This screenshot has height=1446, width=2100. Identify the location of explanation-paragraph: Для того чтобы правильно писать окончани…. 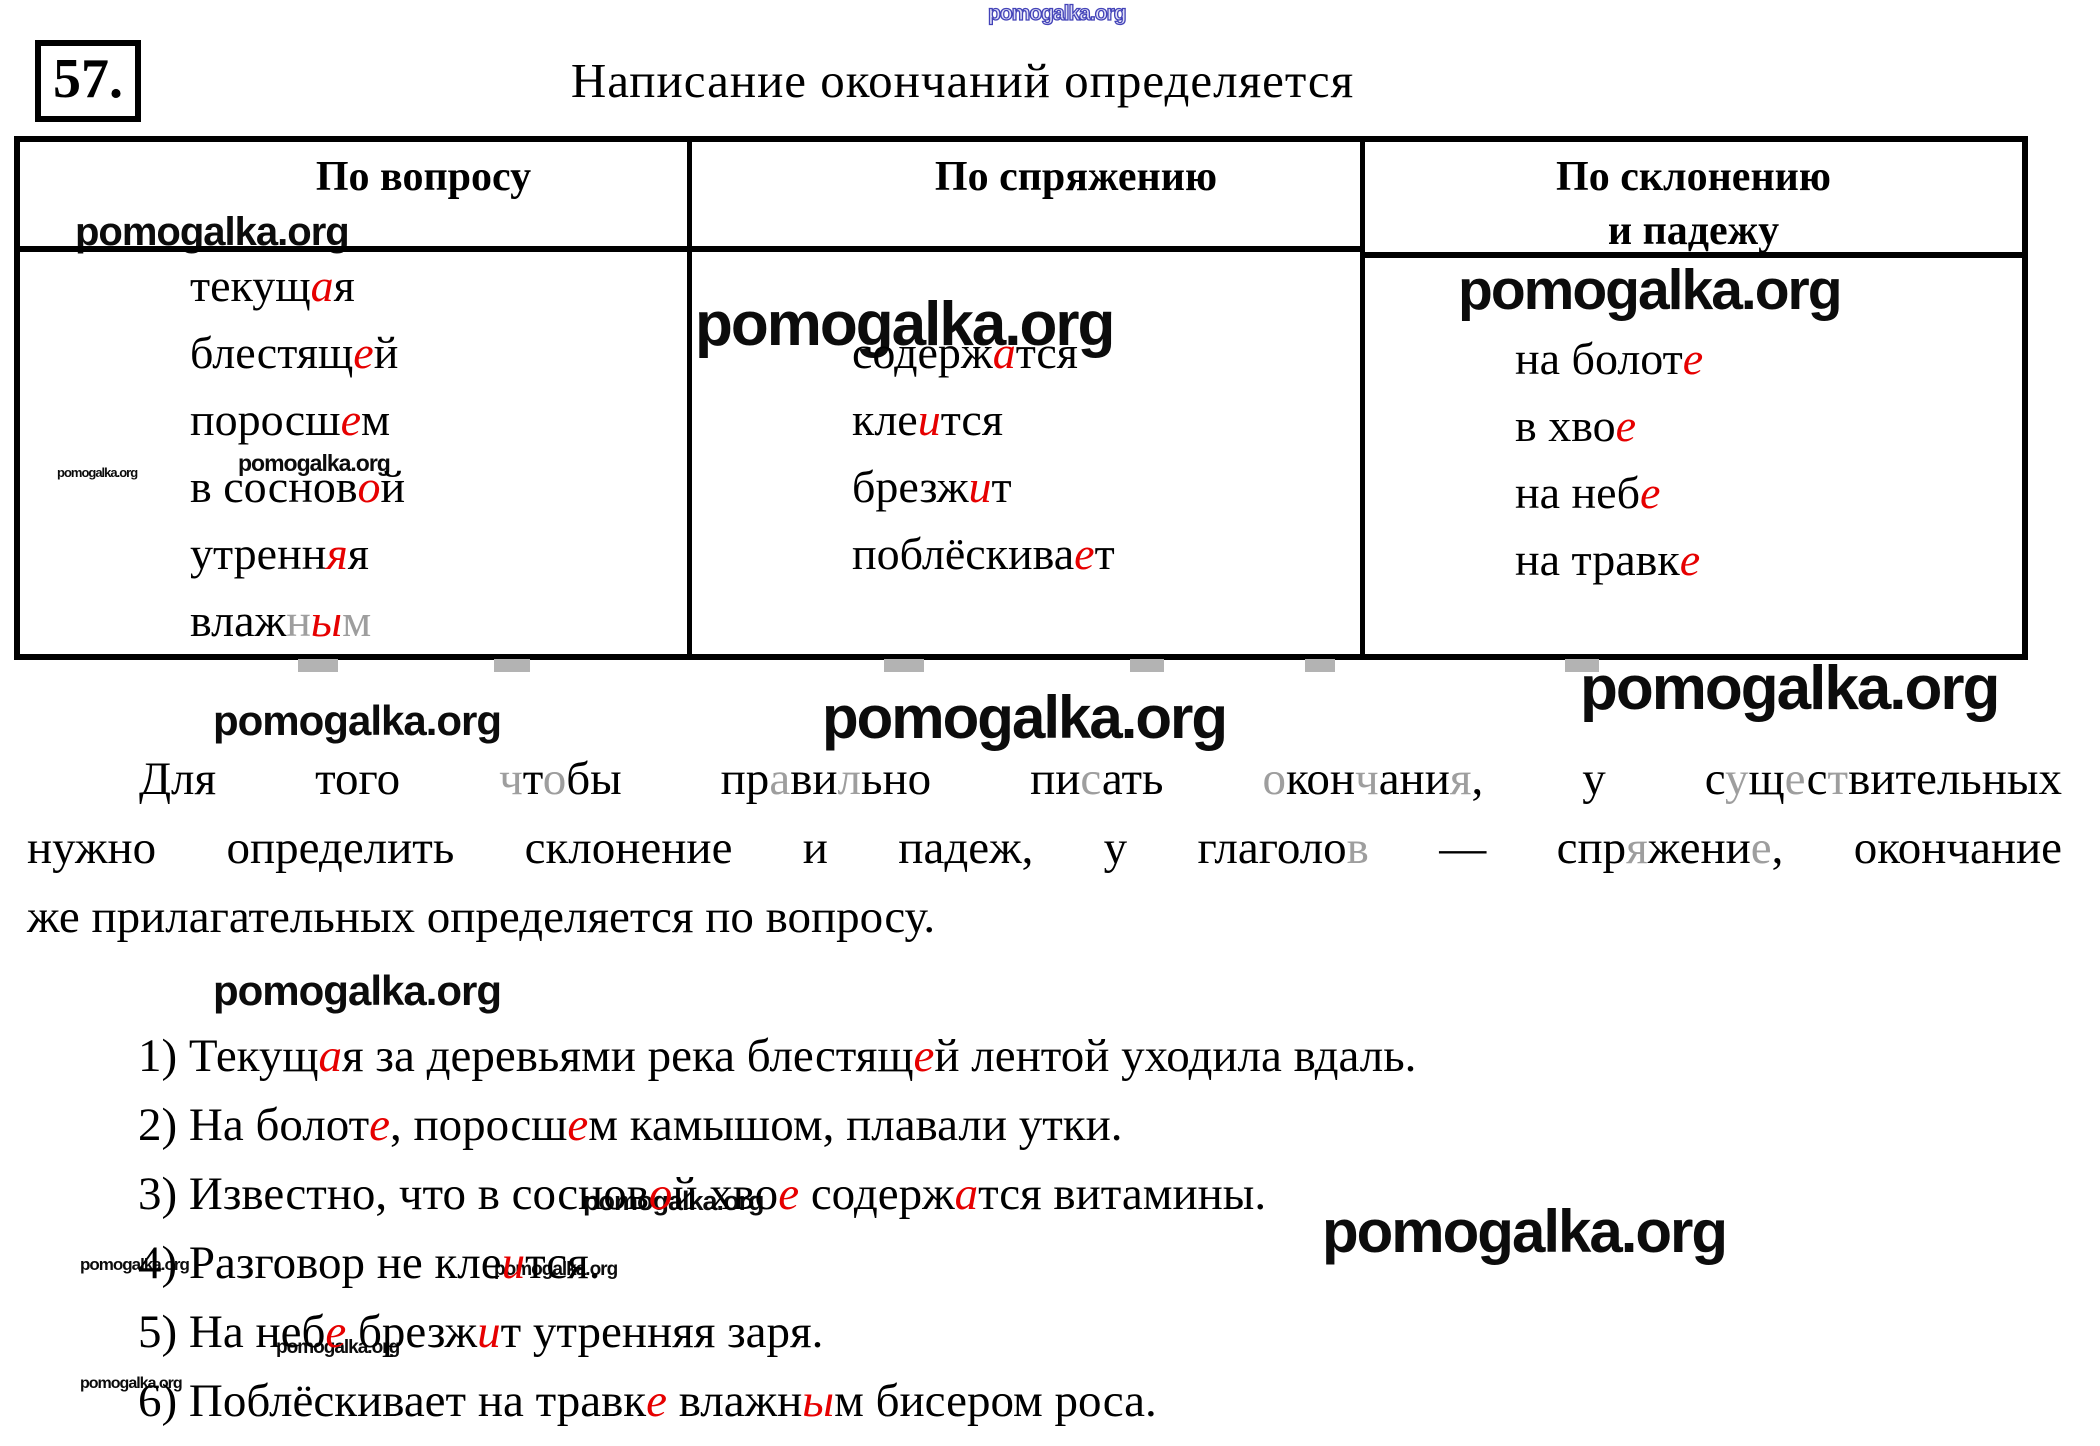
(1044, 848).